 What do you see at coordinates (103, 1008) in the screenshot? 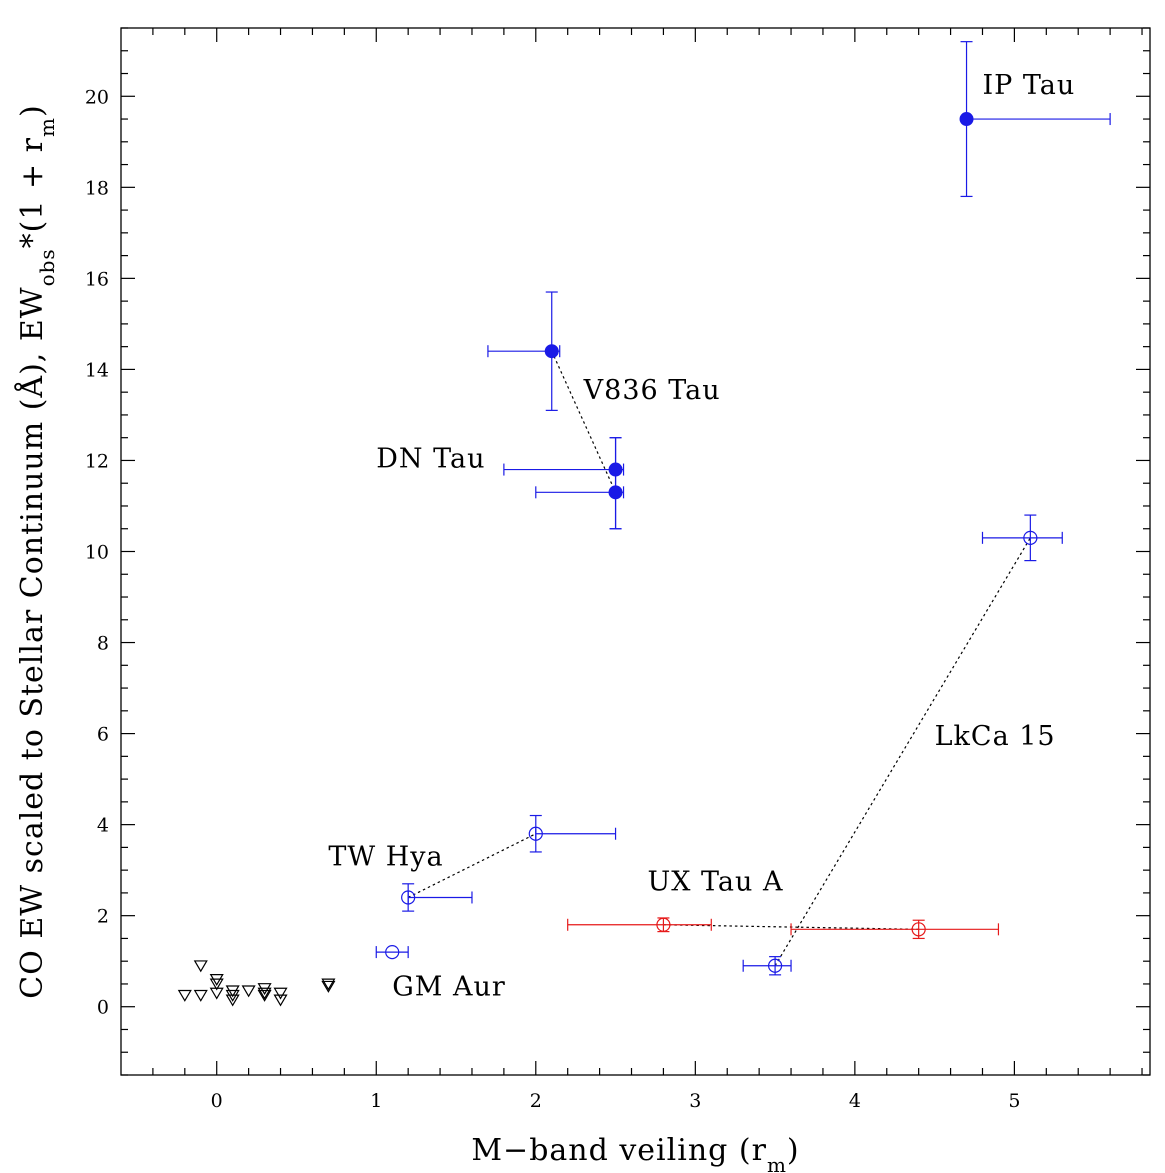
I see `y-tick-label: 0` at bounding box center [103, 1008].